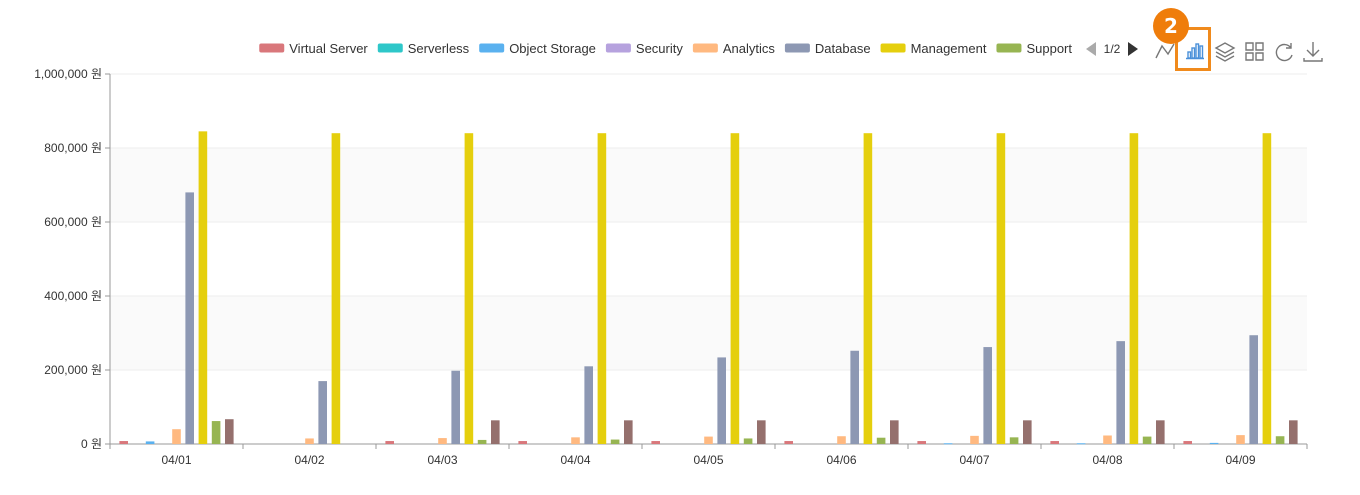 Image resolution: width=1360 pixels, height=495 pixels. I want to click on stack-icon, so click(1225, 52).